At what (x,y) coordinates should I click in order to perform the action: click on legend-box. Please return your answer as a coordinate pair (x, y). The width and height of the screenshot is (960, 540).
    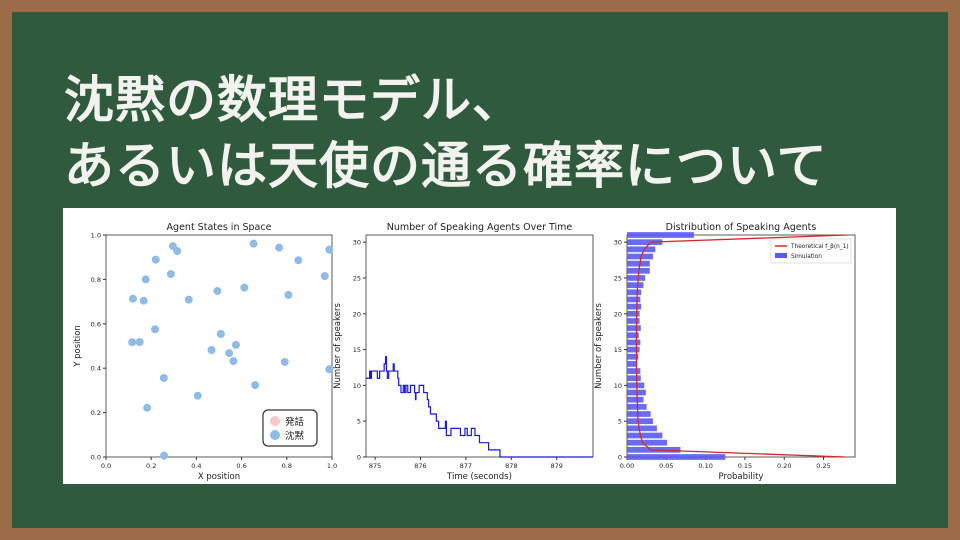
    Looking at the image, I should click on (811, 251).